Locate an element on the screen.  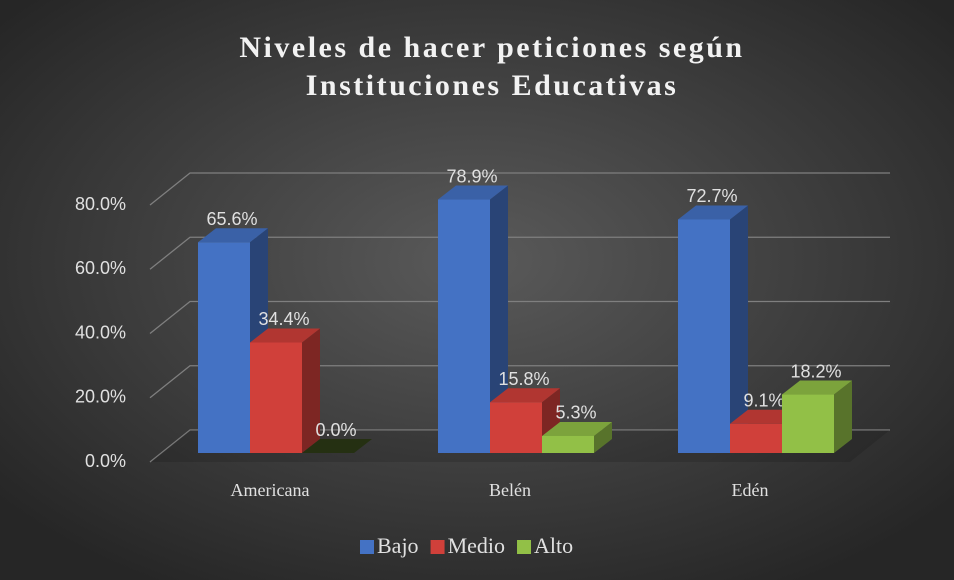
chart-title: Niveles de hacer peticiones según is located at coordinates (491, 47).